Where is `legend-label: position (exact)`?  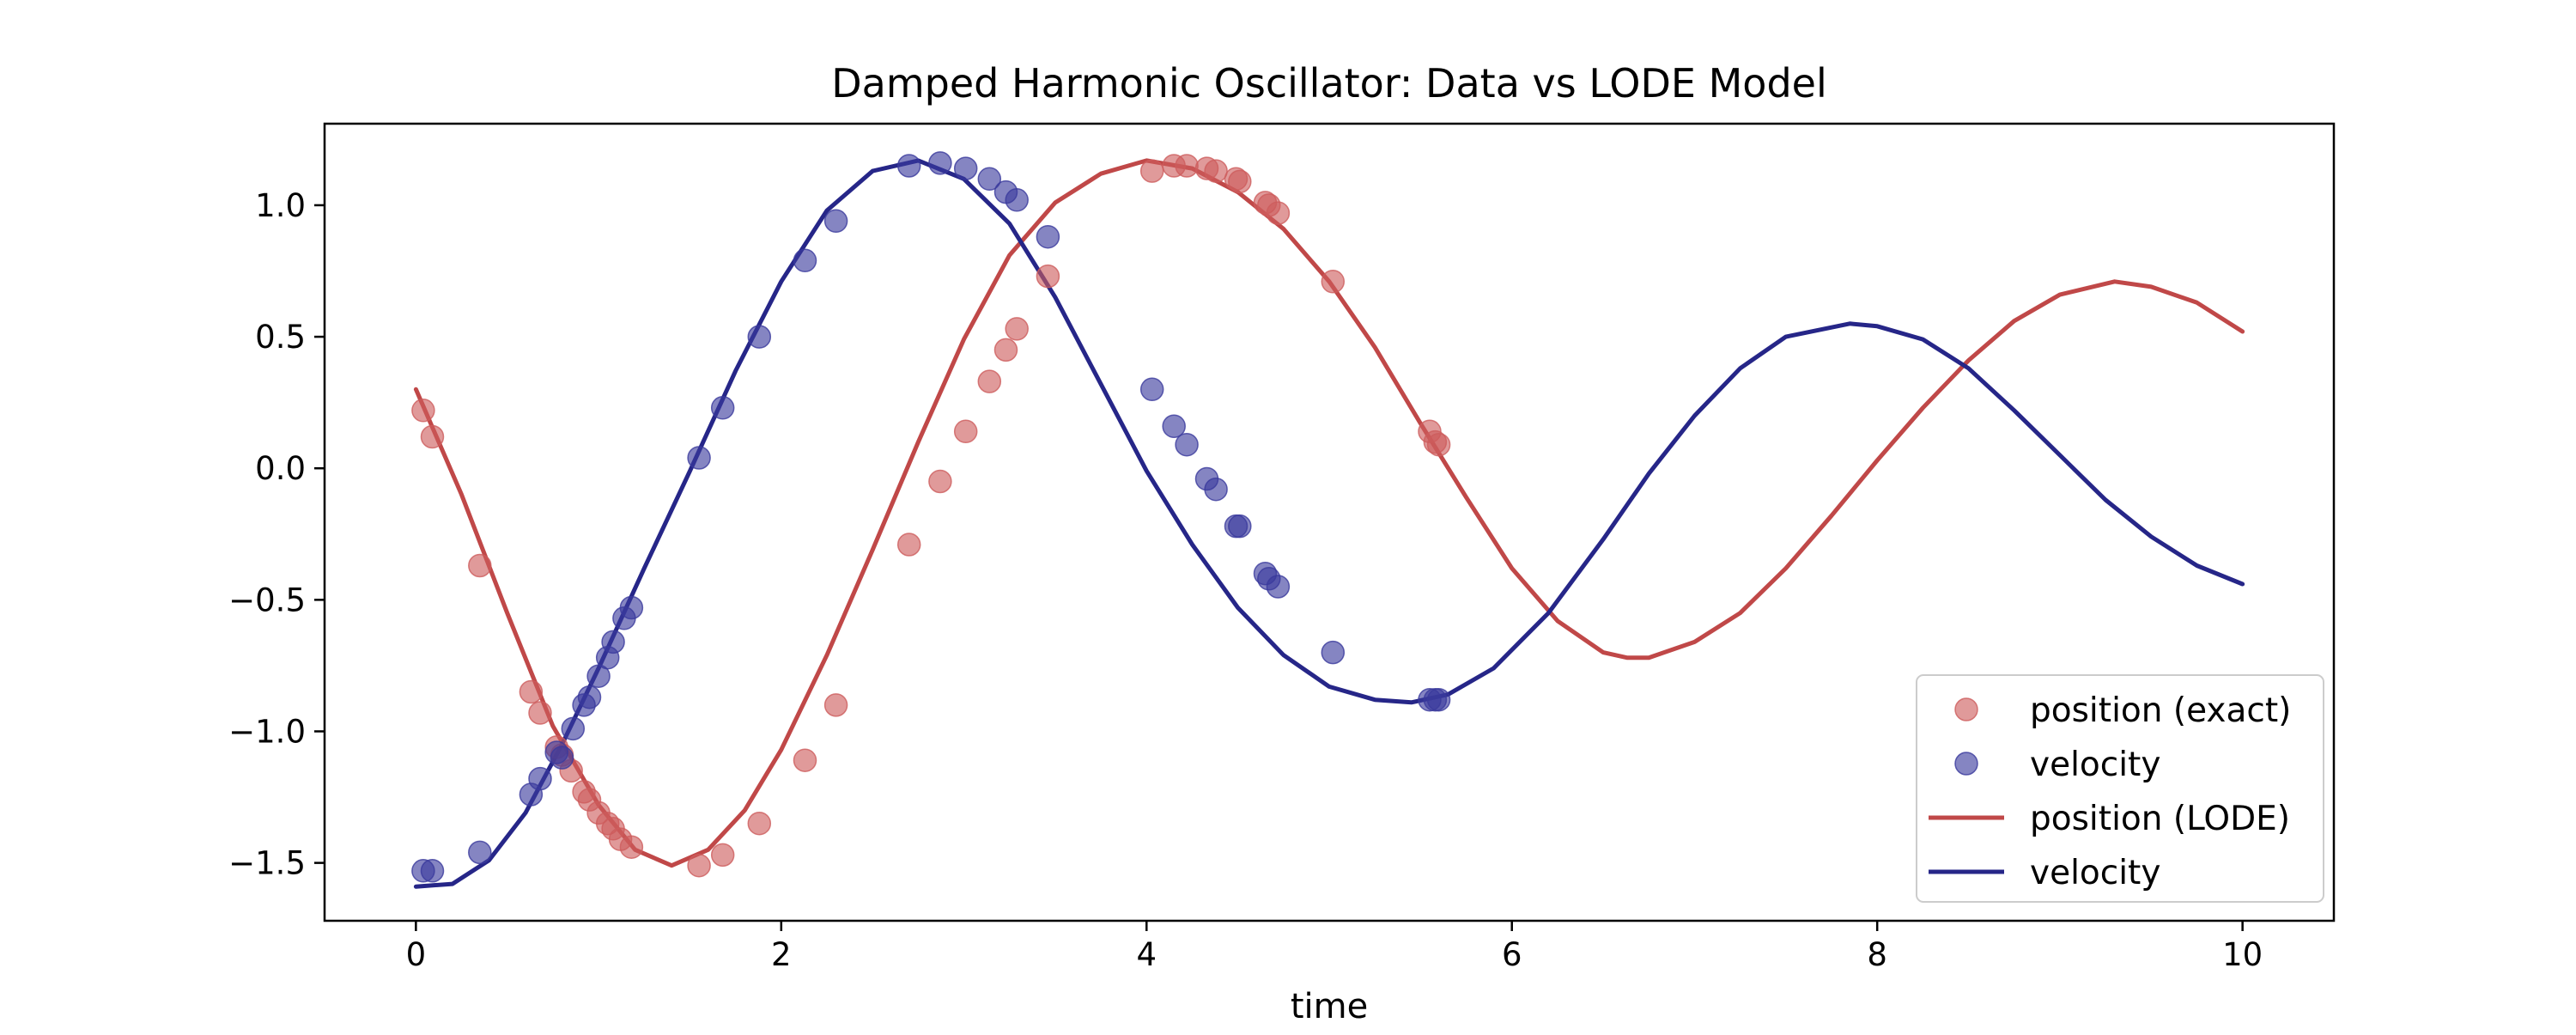
legend-label: position (exact) is located at coordinates (2160, 710).